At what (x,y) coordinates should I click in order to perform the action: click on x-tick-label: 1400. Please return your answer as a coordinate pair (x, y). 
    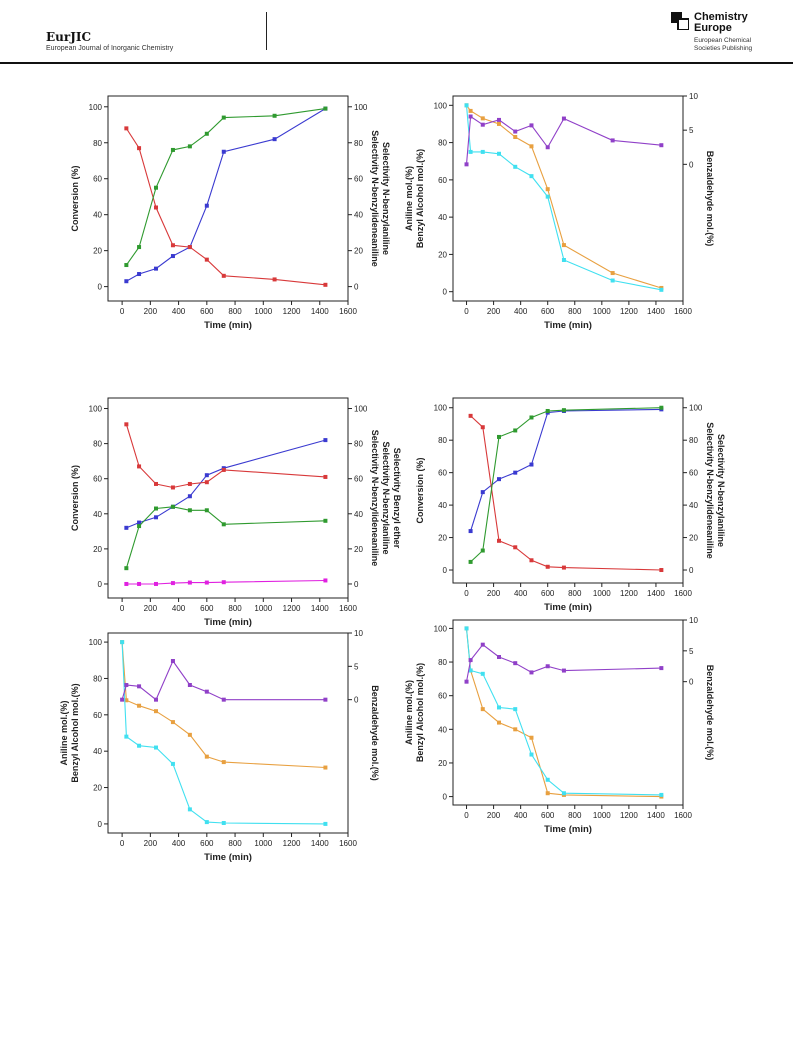
    Looking at the image, I should click on (656, 311).